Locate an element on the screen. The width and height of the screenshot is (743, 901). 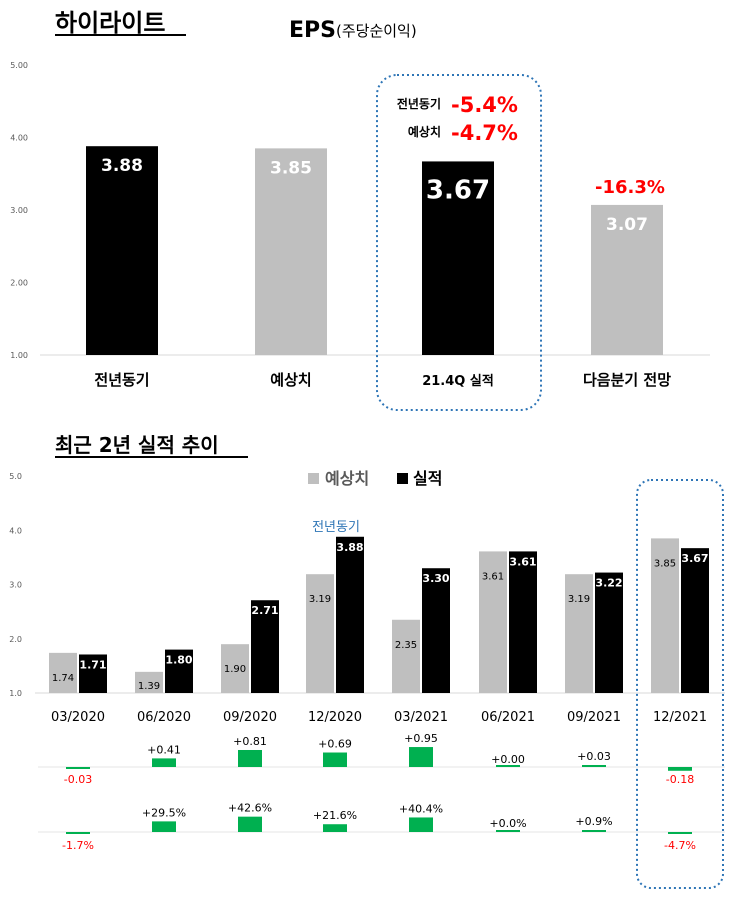
category-label: 03/2020 is located at coordinates (78, 717).